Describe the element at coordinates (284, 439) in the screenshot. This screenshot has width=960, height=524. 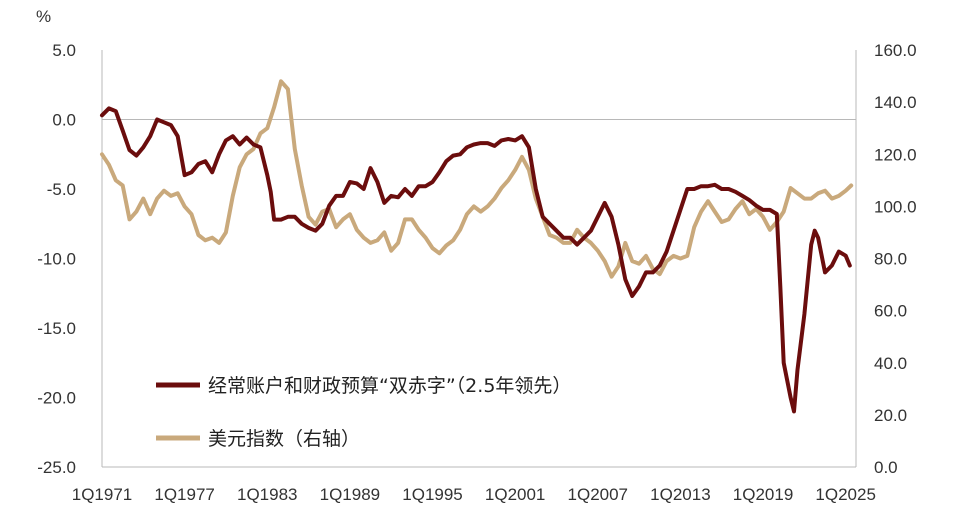
I see `legend-label-dxy: 美元指数（右轴）` at that location.